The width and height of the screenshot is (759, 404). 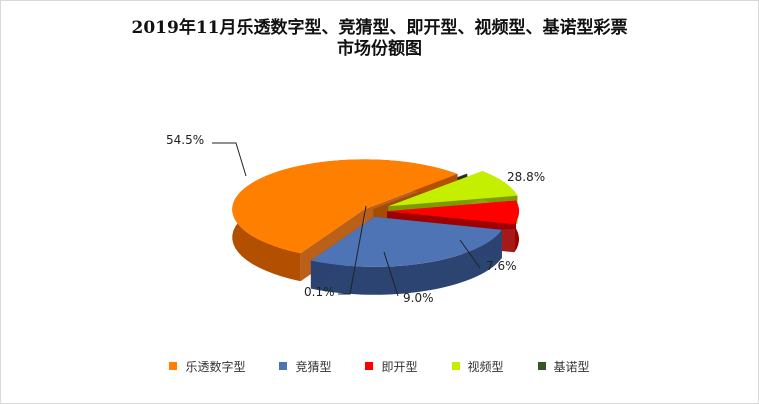 I want to click on legend-label-quiz: 竞猜型, so click(x=313, y=366).